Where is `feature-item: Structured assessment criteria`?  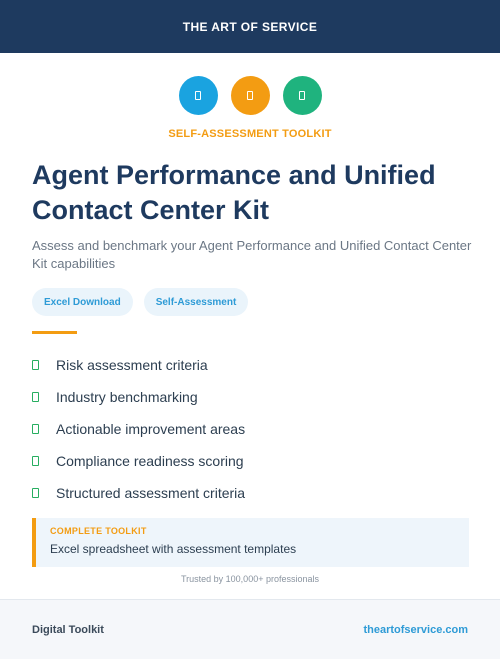
feature-item: Structured assessment criteria is located at coordinates (252, 493).